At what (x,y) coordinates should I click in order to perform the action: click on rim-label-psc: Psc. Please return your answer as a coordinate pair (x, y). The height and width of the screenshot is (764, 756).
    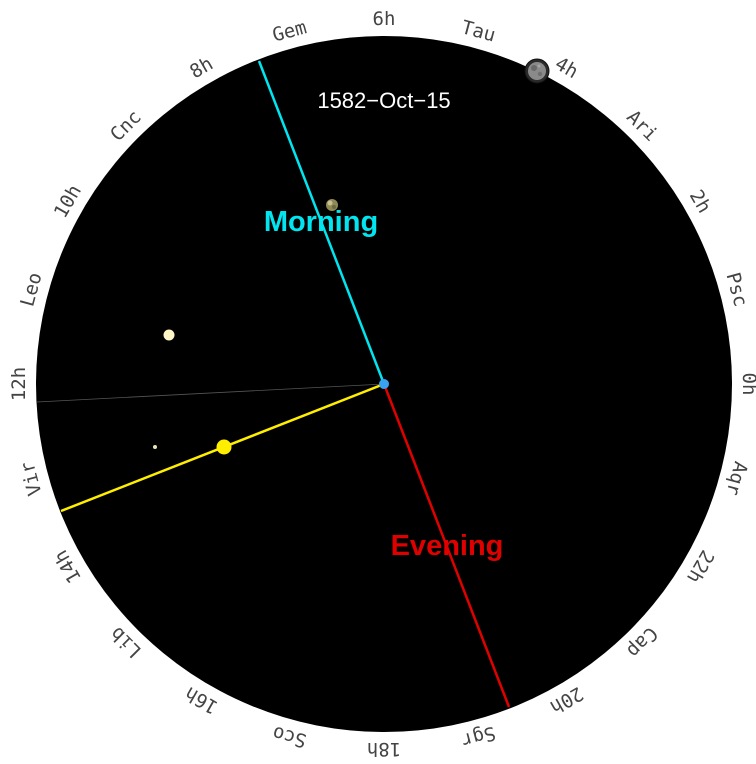
    Looking at the image, I should click on (736, 289).